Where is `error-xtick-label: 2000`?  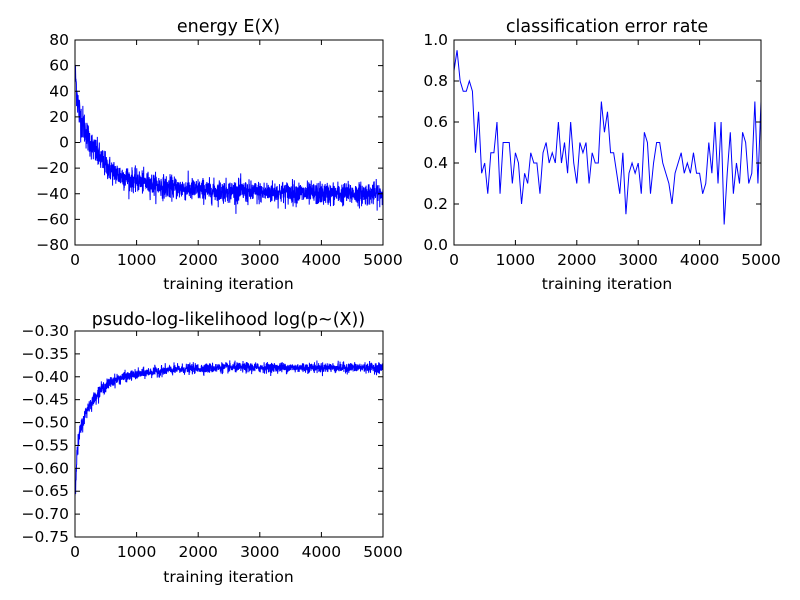 error-xtick-label: 2000 is located at coordinates (576, 260).